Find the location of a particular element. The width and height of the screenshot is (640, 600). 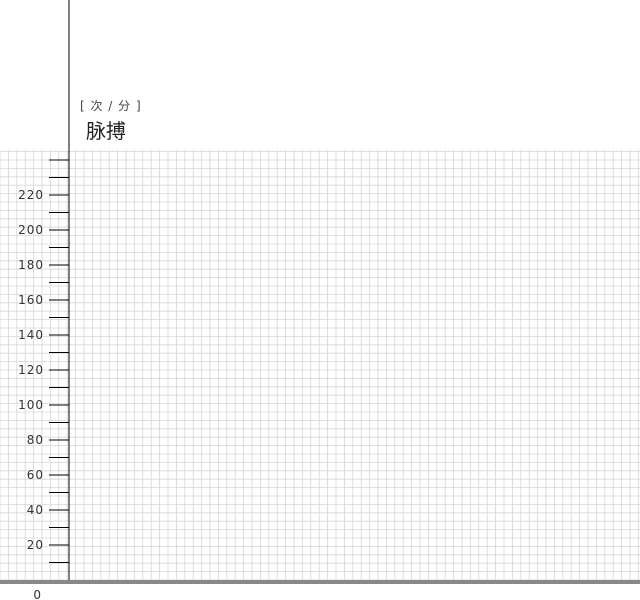

y-axis-unit-label: [ 次 / 分 ] is located at coordinates (111, 106).